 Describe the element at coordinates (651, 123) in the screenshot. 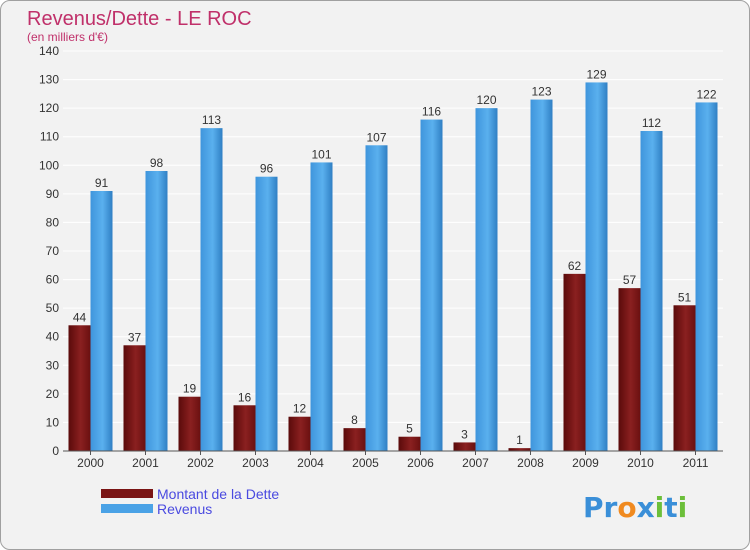

I see `data-label-revenue: 112` at that location.